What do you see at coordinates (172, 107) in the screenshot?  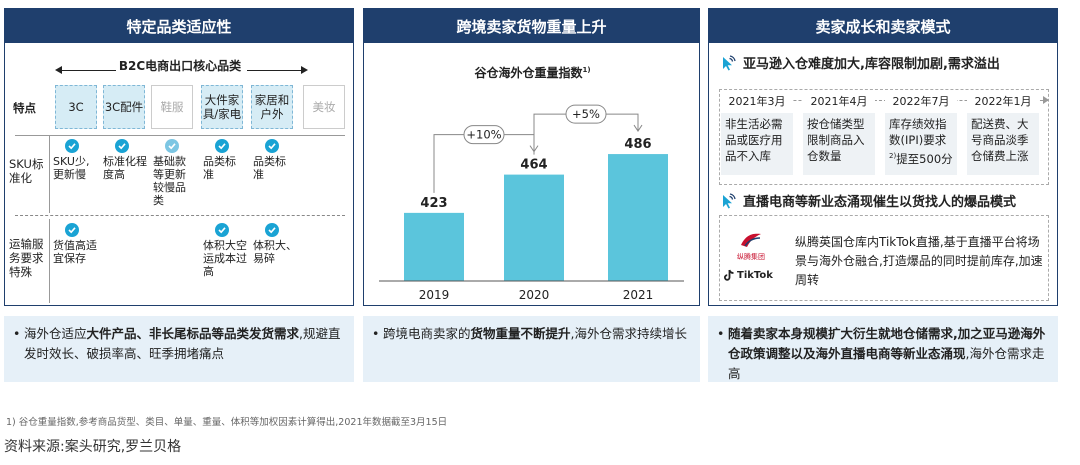 I see `category-apparel: 鞋服` at bounding box center [172, 107].